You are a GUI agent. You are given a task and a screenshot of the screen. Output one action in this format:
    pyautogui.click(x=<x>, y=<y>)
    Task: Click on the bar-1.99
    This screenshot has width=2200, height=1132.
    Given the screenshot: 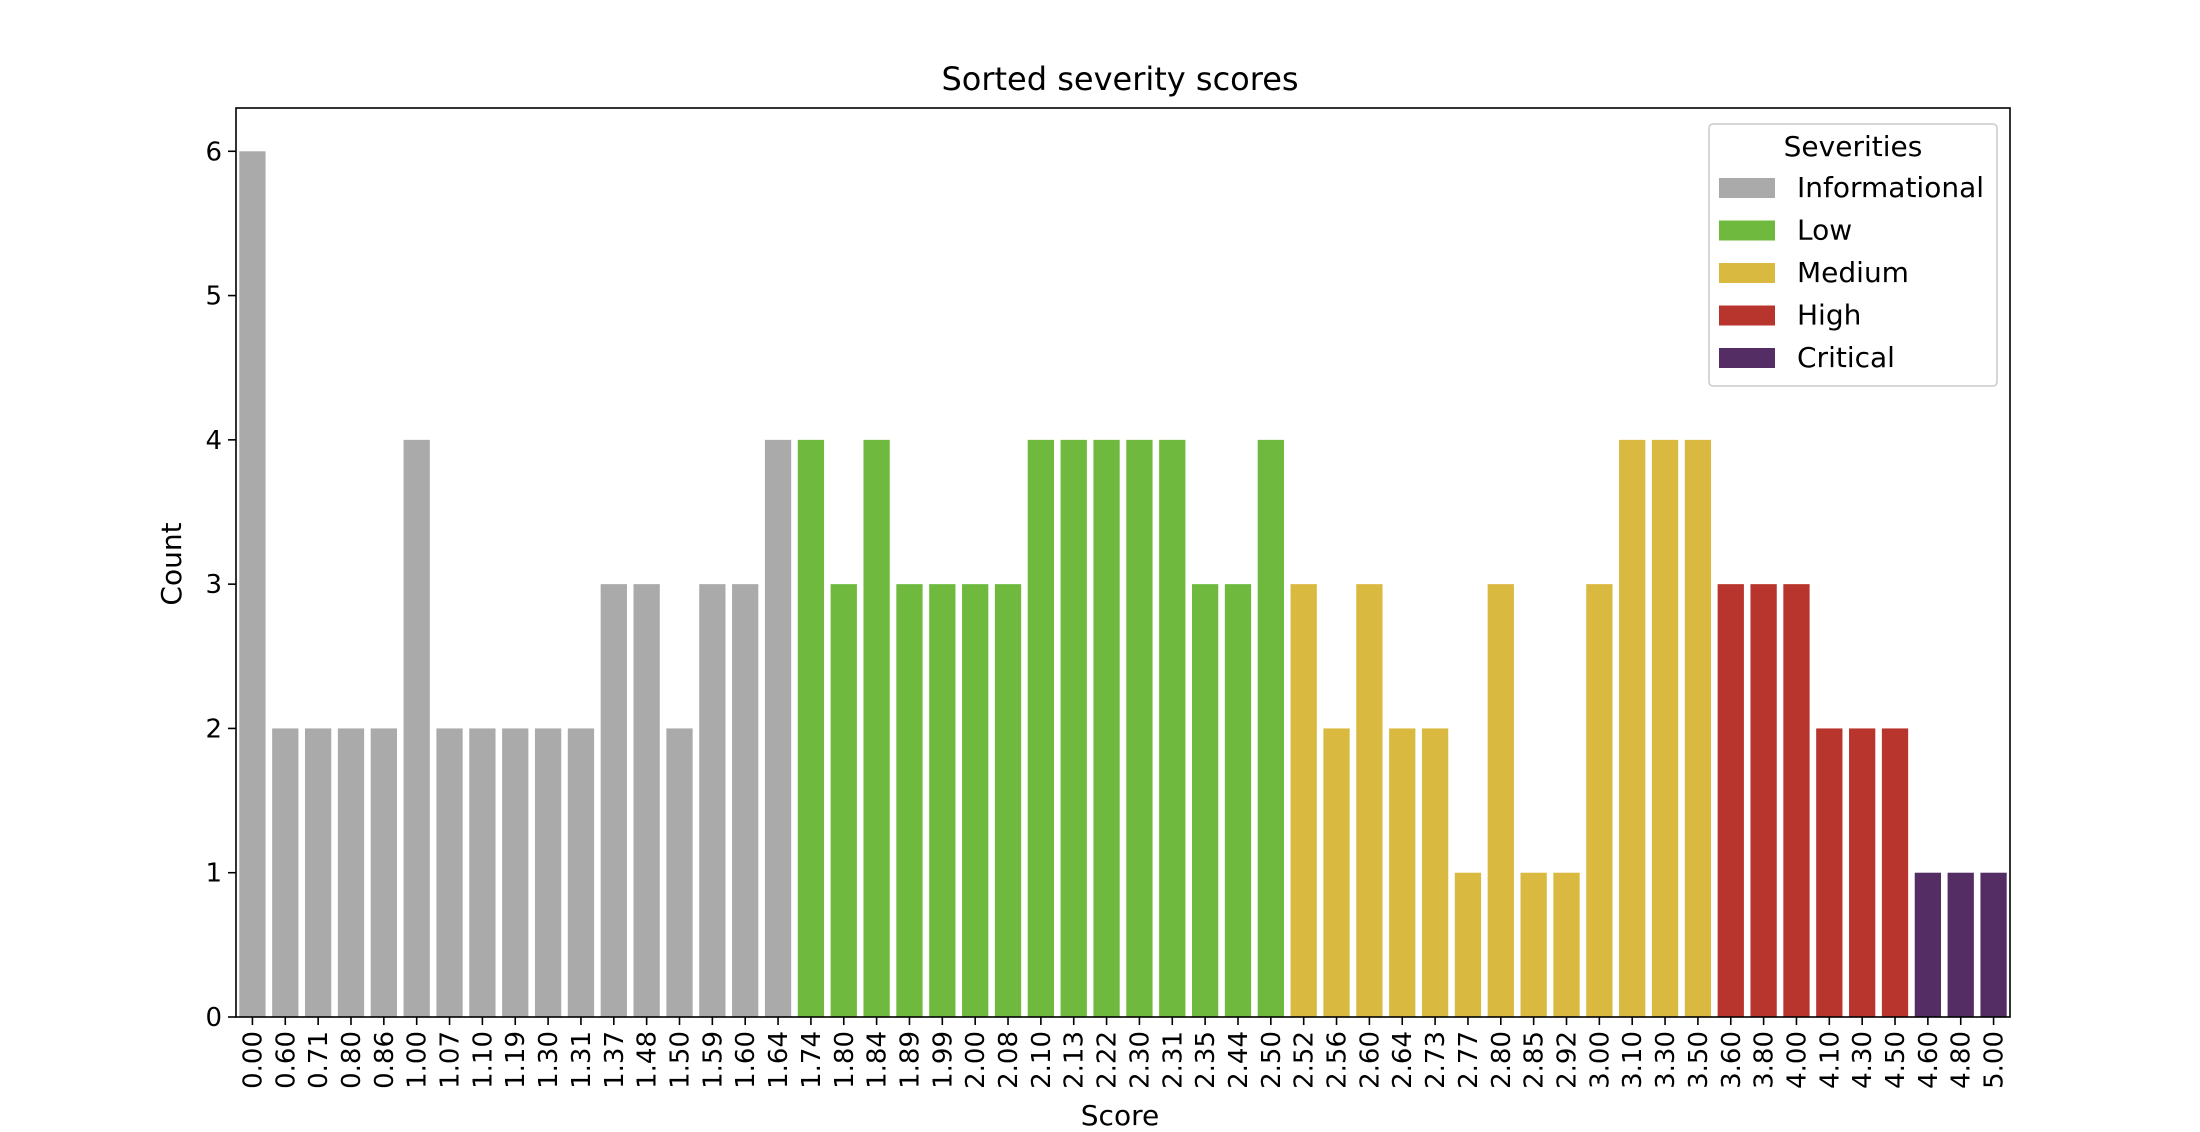 What is the action you would take?
    pyautogui.click(x=942, y=800)
    